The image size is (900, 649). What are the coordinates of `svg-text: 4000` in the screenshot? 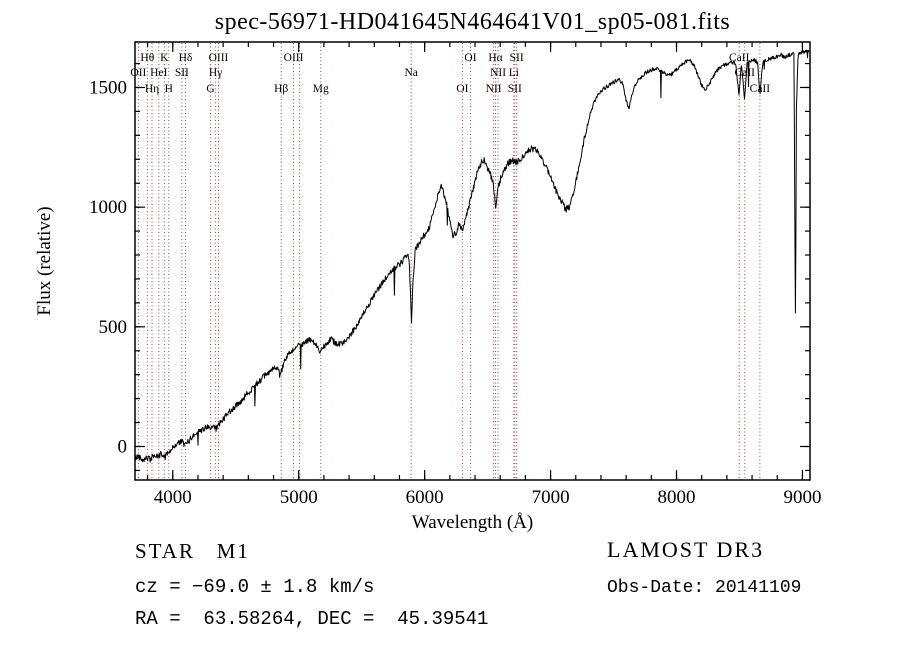 It's located at (173, 497).